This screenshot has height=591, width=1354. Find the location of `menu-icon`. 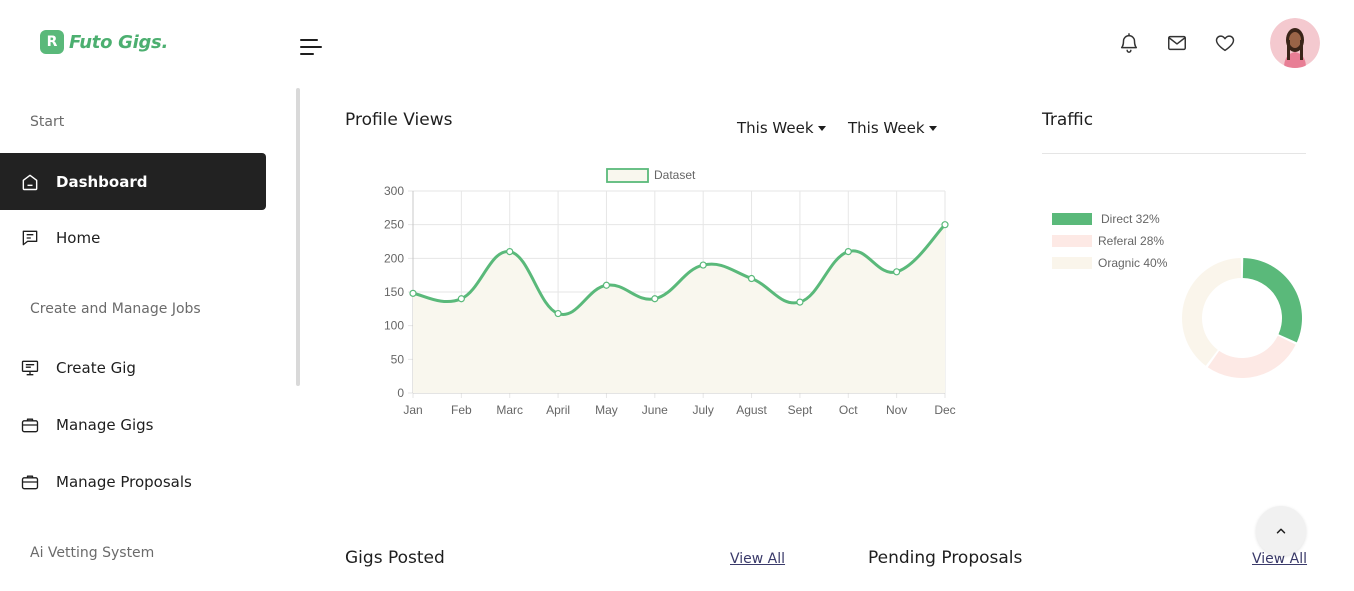

menu-icon is located at coordinates (309, 40).